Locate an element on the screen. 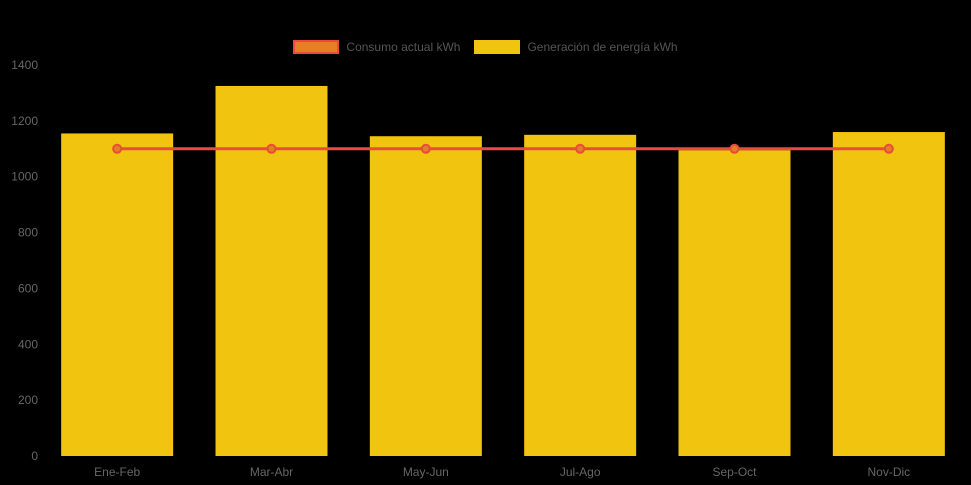 The image size is (971, 485). consumo-point-ene-feb is located at coordinates (117, 148).